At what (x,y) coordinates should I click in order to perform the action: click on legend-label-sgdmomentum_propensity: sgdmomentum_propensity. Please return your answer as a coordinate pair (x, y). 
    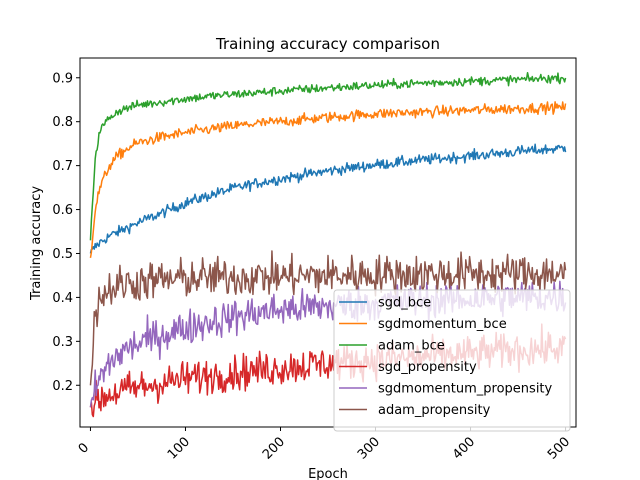
    Looking at the image, I should click on (465, 389).